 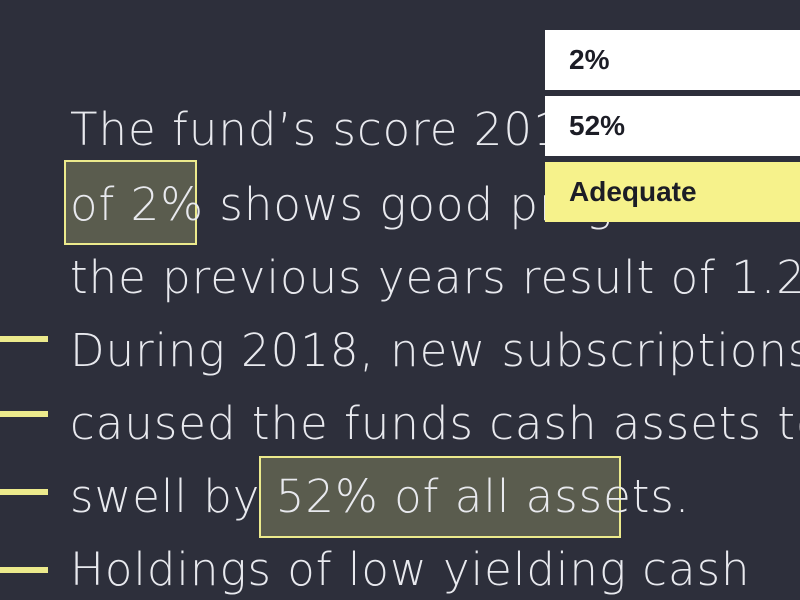 What do you see at coordinates (633, 191) in the screenshot?
I see `answer-option-label: Adequate` at bounding box center [633, 191].